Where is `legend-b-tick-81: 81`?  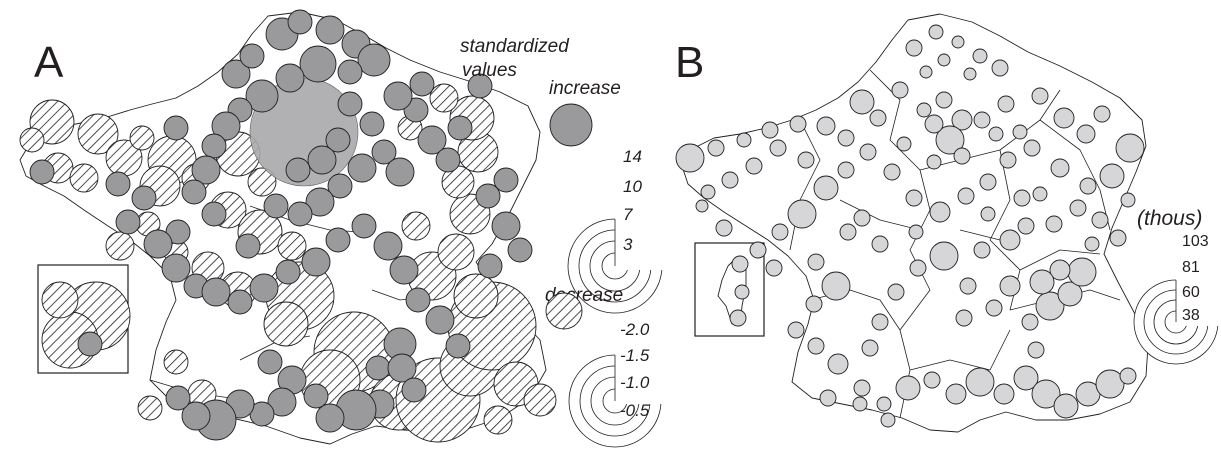
legend-b-tick-81: 81 is located at coordinates (1191, 267).